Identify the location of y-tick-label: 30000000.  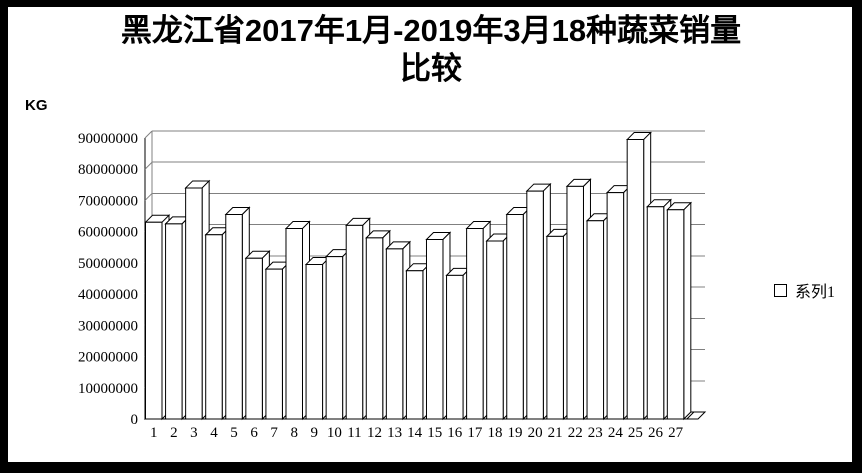
(108, 326).